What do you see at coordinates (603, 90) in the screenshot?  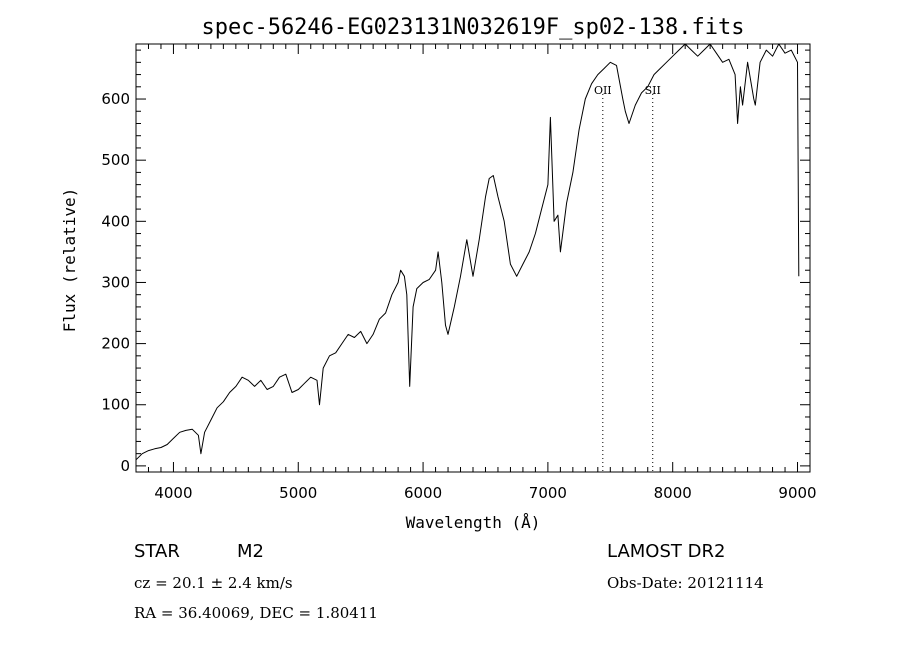 I see `emission-line-label: OII` at bounding box center [603, 90].